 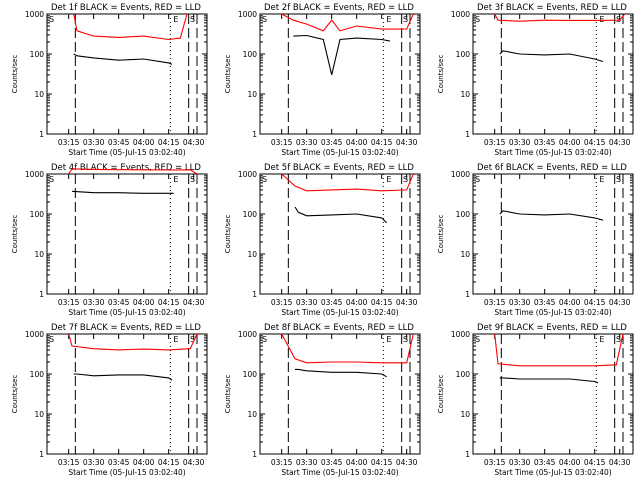 I want to click on panel-title: Det 2f BLACK = Events, RED = LLD, so click(x=339, y=8).